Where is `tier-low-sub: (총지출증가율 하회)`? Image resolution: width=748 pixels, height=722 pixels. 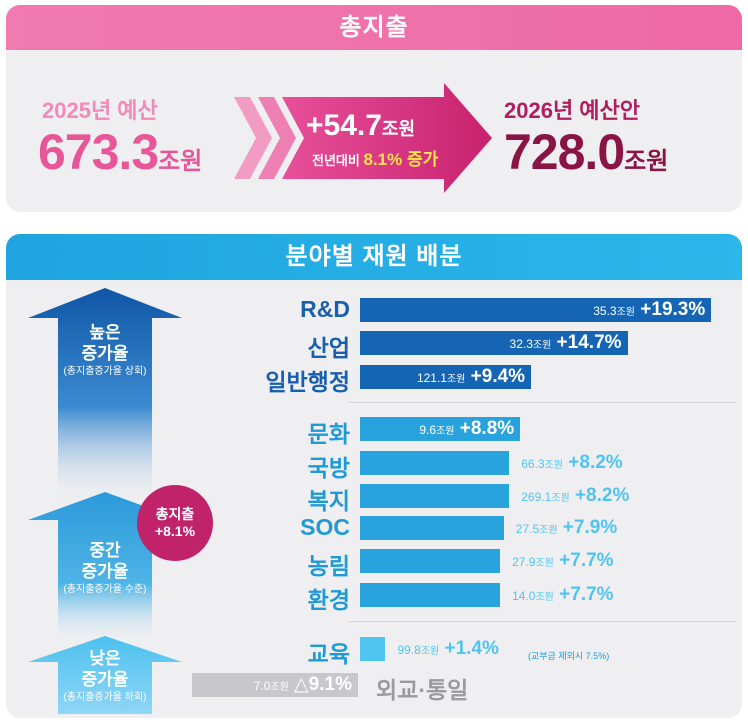 tier-low-sub: (총지출증가율 하회) is located at coordinates (105, 697).